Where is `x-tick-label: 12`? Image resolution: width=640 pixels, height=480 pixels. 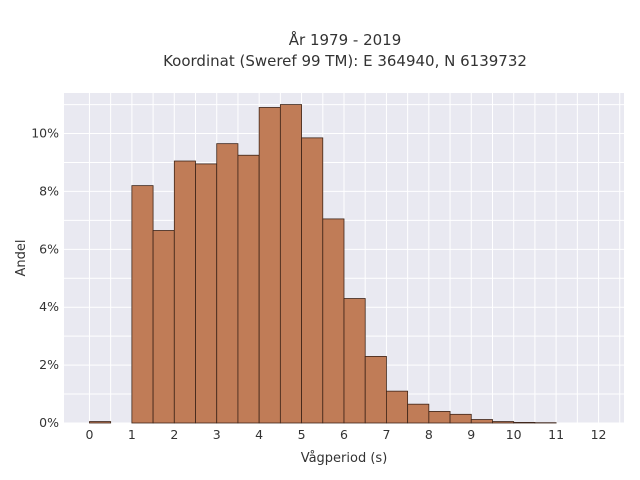
x-tick-label: 12 is located at coordinates (599, 434).